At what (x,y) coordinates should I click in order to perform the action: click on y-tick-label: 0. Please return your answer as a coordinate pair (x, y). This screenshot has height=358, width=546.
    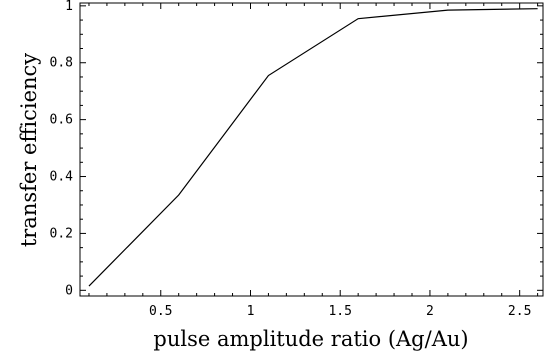
    Looking at the image, I should click on (69, 290).